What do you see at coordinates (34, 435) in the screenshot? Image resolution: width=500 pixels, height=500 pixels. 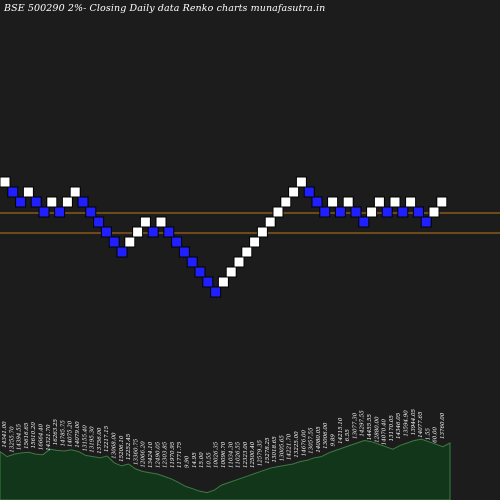 I see `volume-label: 15610.20` at bounding box center [34, 435].